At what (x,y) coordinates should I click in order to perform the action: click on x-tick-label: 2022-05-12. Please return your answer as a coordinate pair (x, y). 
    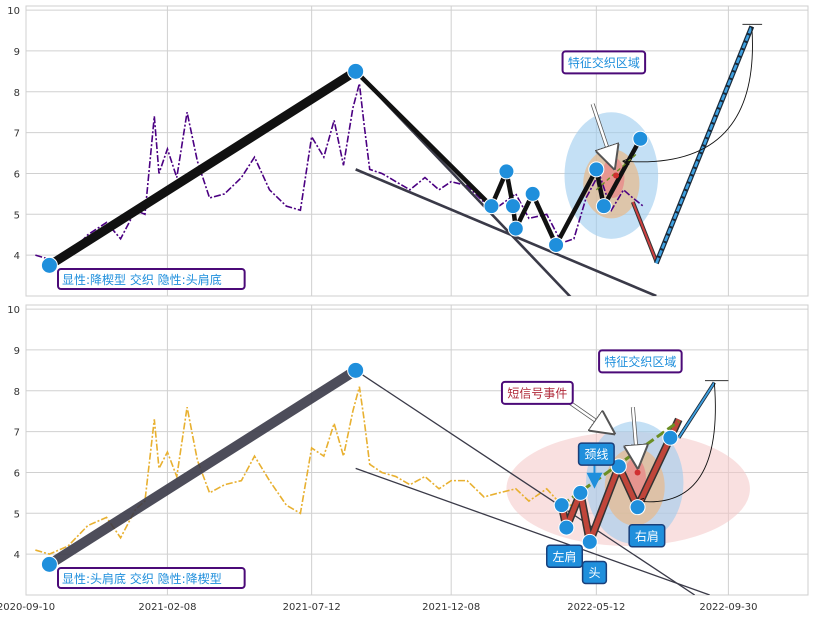
    Looking at the image, I should click on (596, 607).